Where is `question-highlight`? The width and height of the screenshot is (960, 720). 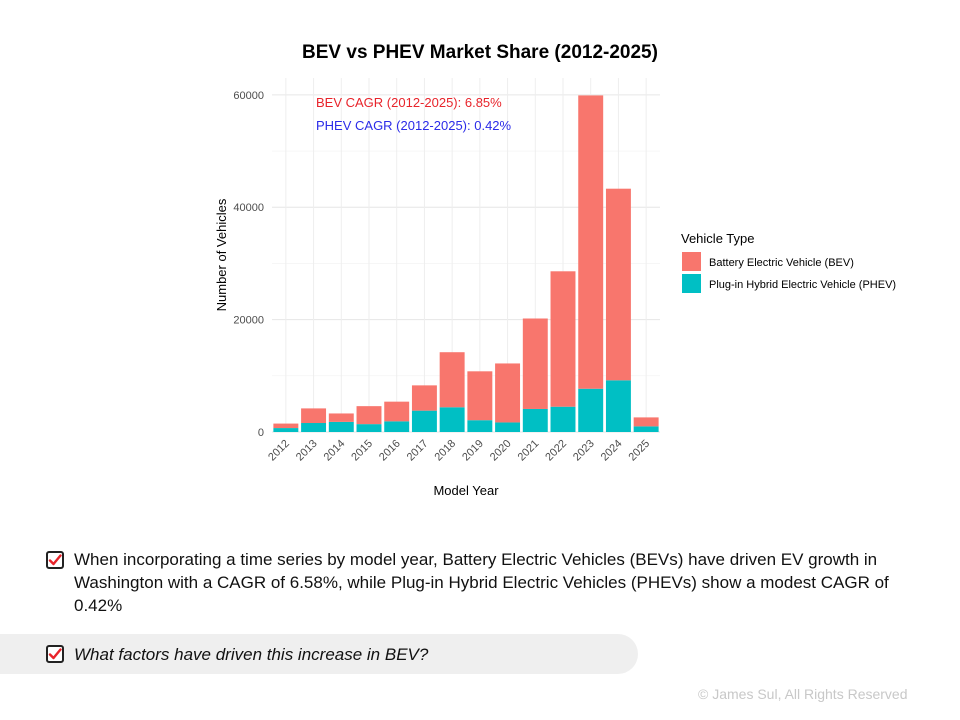 question-highlight is located at coordinates (319, 654).